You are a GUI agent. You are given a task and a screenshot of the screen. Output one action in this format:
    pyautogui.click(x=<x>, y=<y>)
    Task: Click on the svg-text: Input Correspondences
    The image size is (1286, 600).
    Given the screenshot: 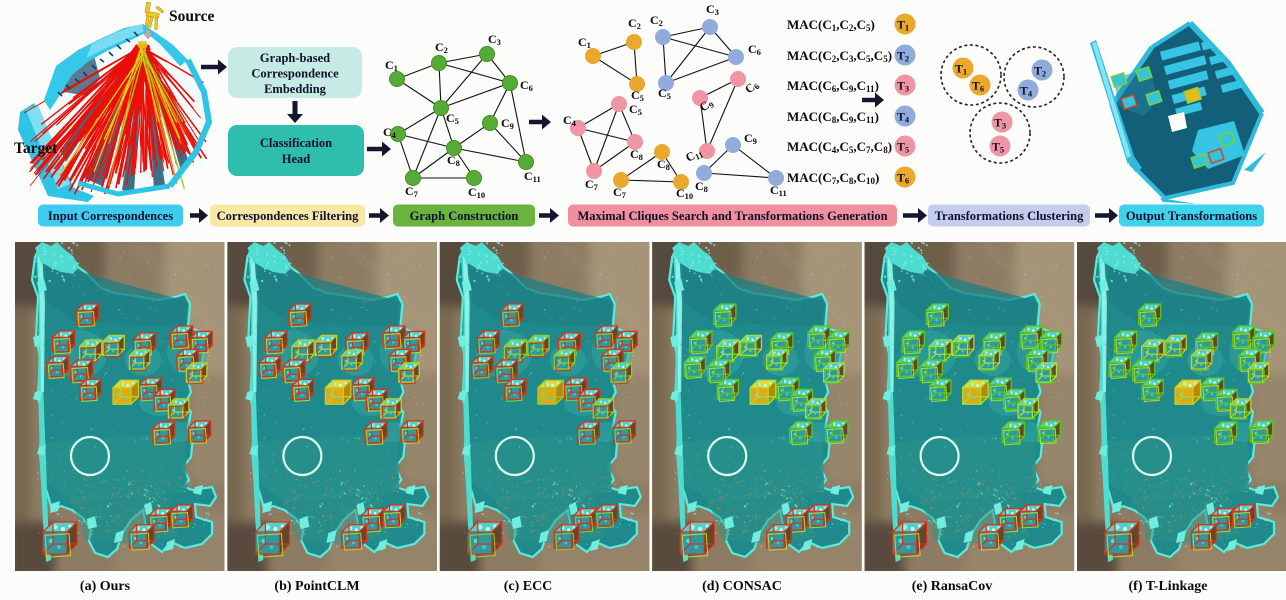 What is the action you would take?
    pyautogui.click(x=110, y=216)
    